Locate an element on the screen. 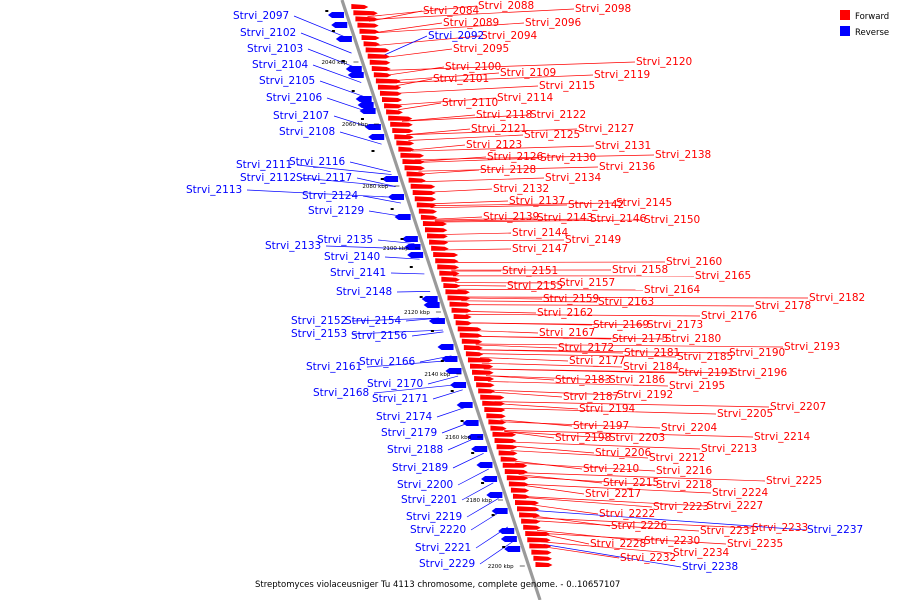 The width and height of the screenshot is (900, 600). forward-gene-label: Strvi_2173 is located at coordinates (675, 325).